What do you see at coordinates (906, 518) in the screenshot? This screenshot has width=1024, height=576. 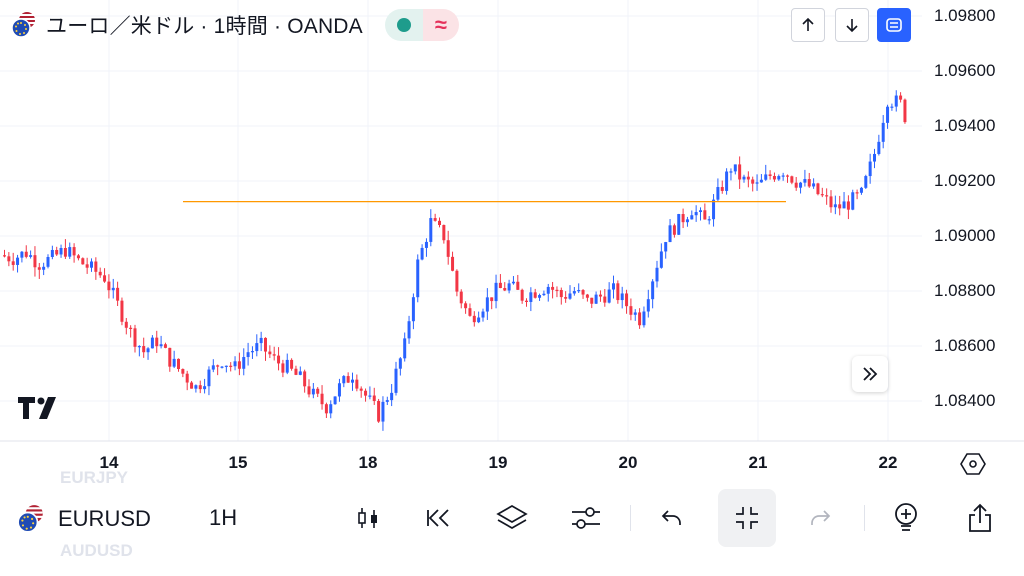 I see `ideas-button` at bounding box center [906, 518].